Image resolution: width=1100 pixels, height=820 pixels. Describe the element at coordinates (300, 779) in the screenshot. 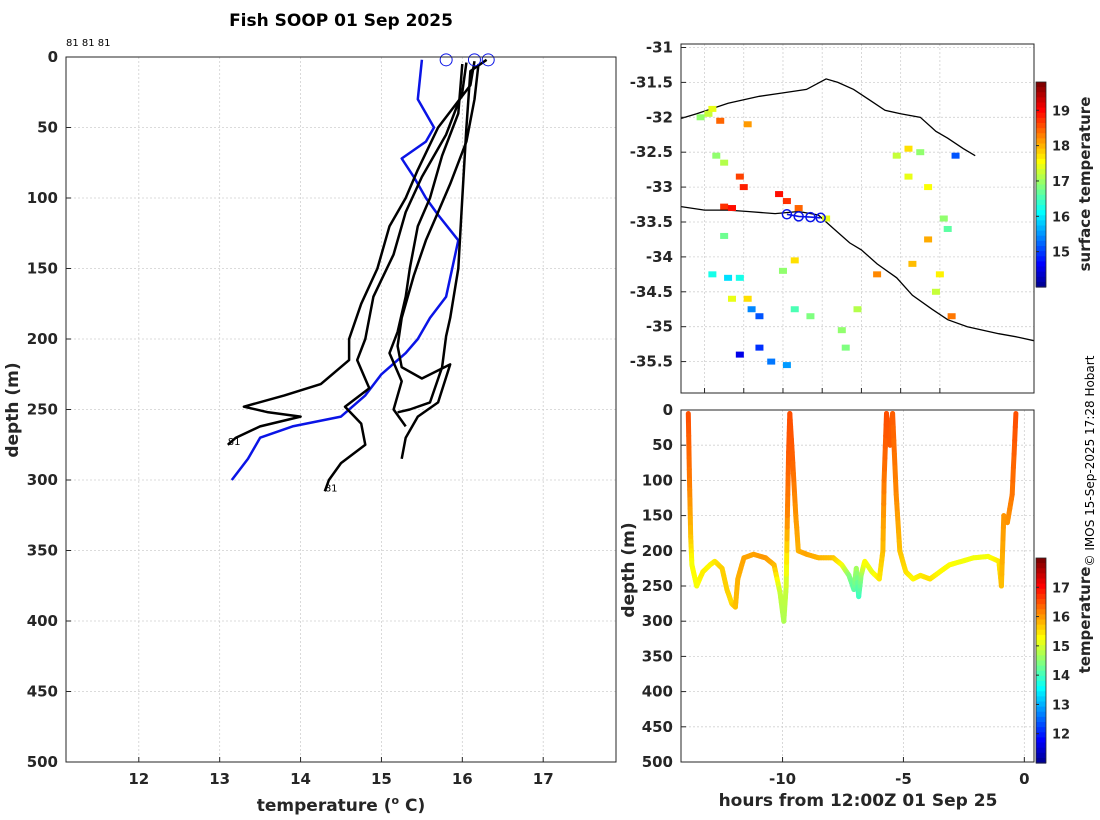

I see `profile-x-tick-label: 14` at that location.